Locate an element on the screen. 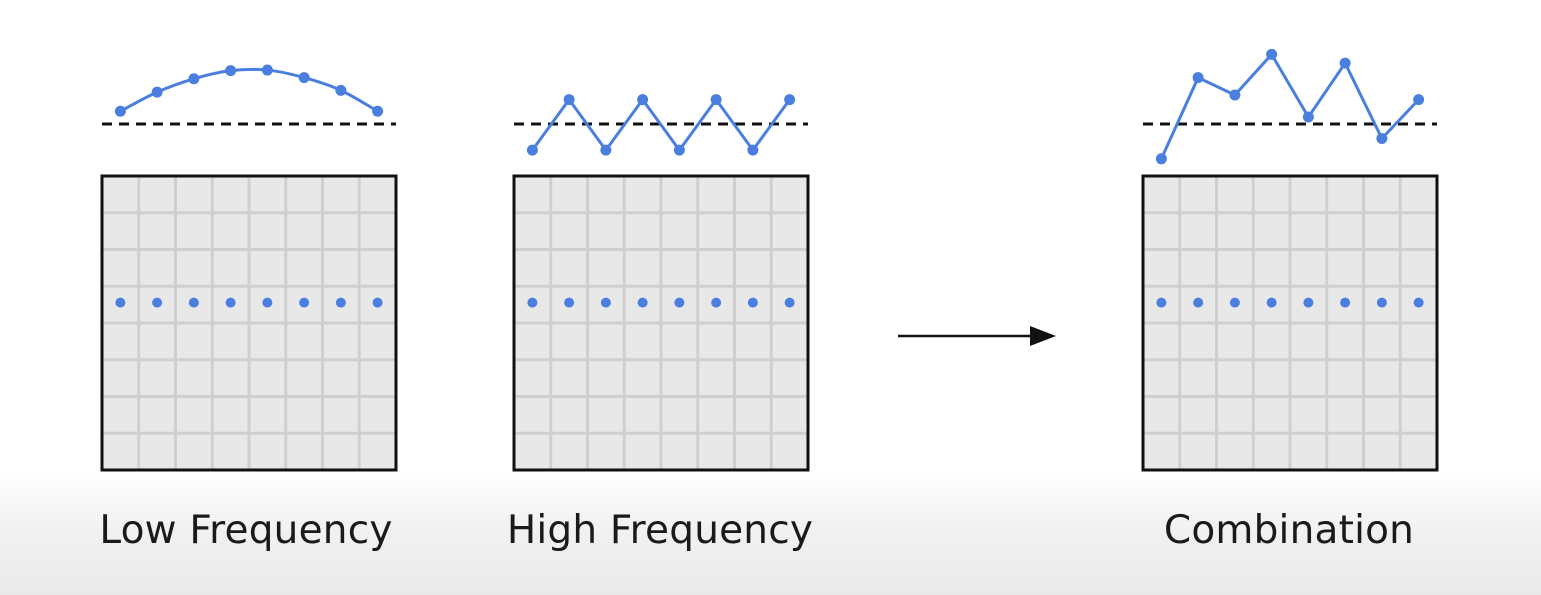 This screenshot has height=595, width=1541. label-low-frequency: Low Frequency is located at coordinates (246, 530).